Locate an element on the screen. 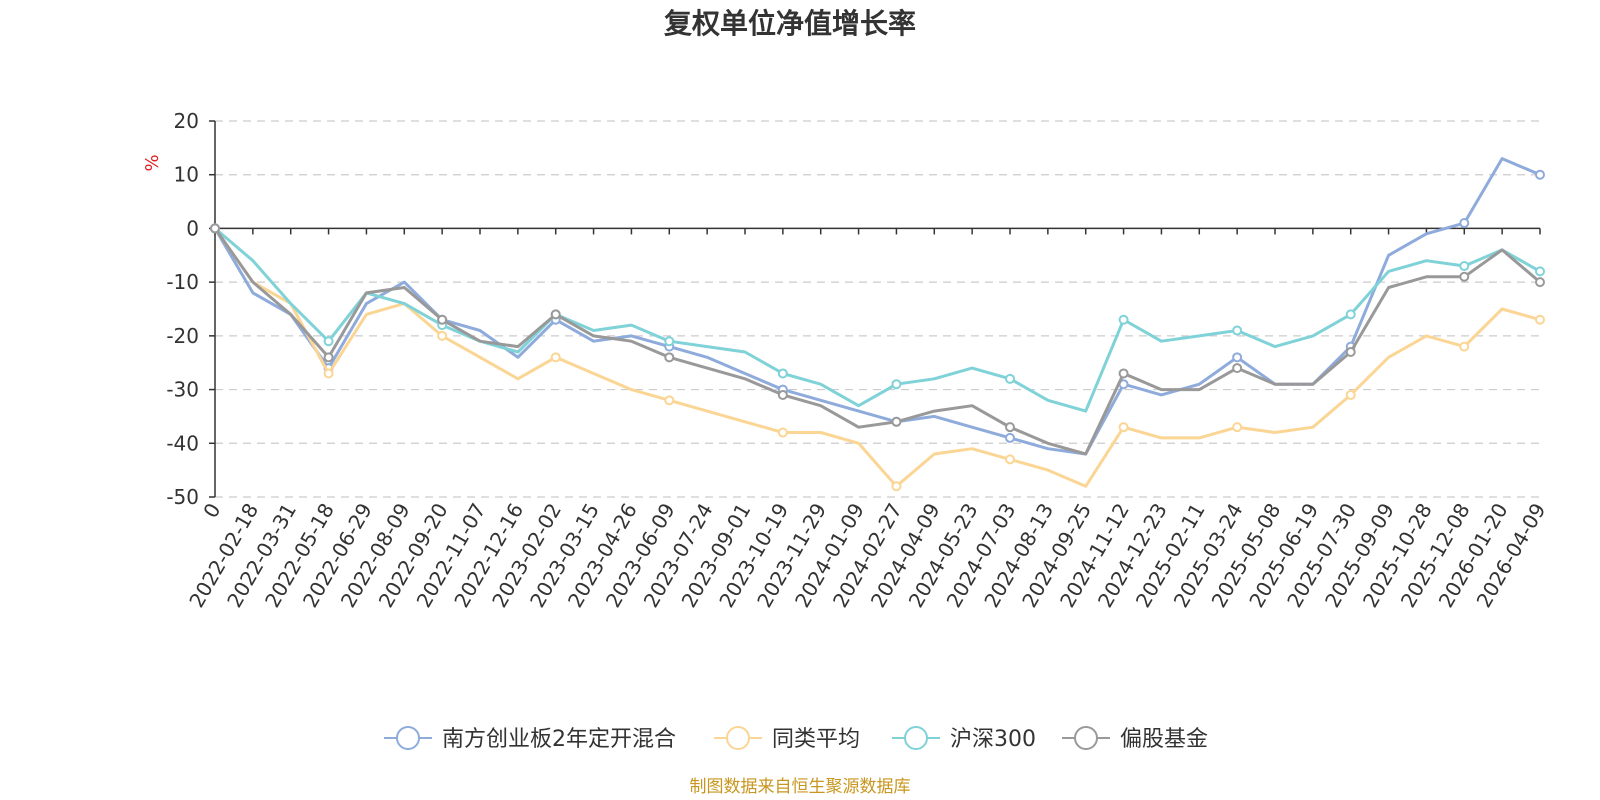 This screenshot has height=800, width=1600. legend-label: 同类平均 is located at coordinates (816, 739).